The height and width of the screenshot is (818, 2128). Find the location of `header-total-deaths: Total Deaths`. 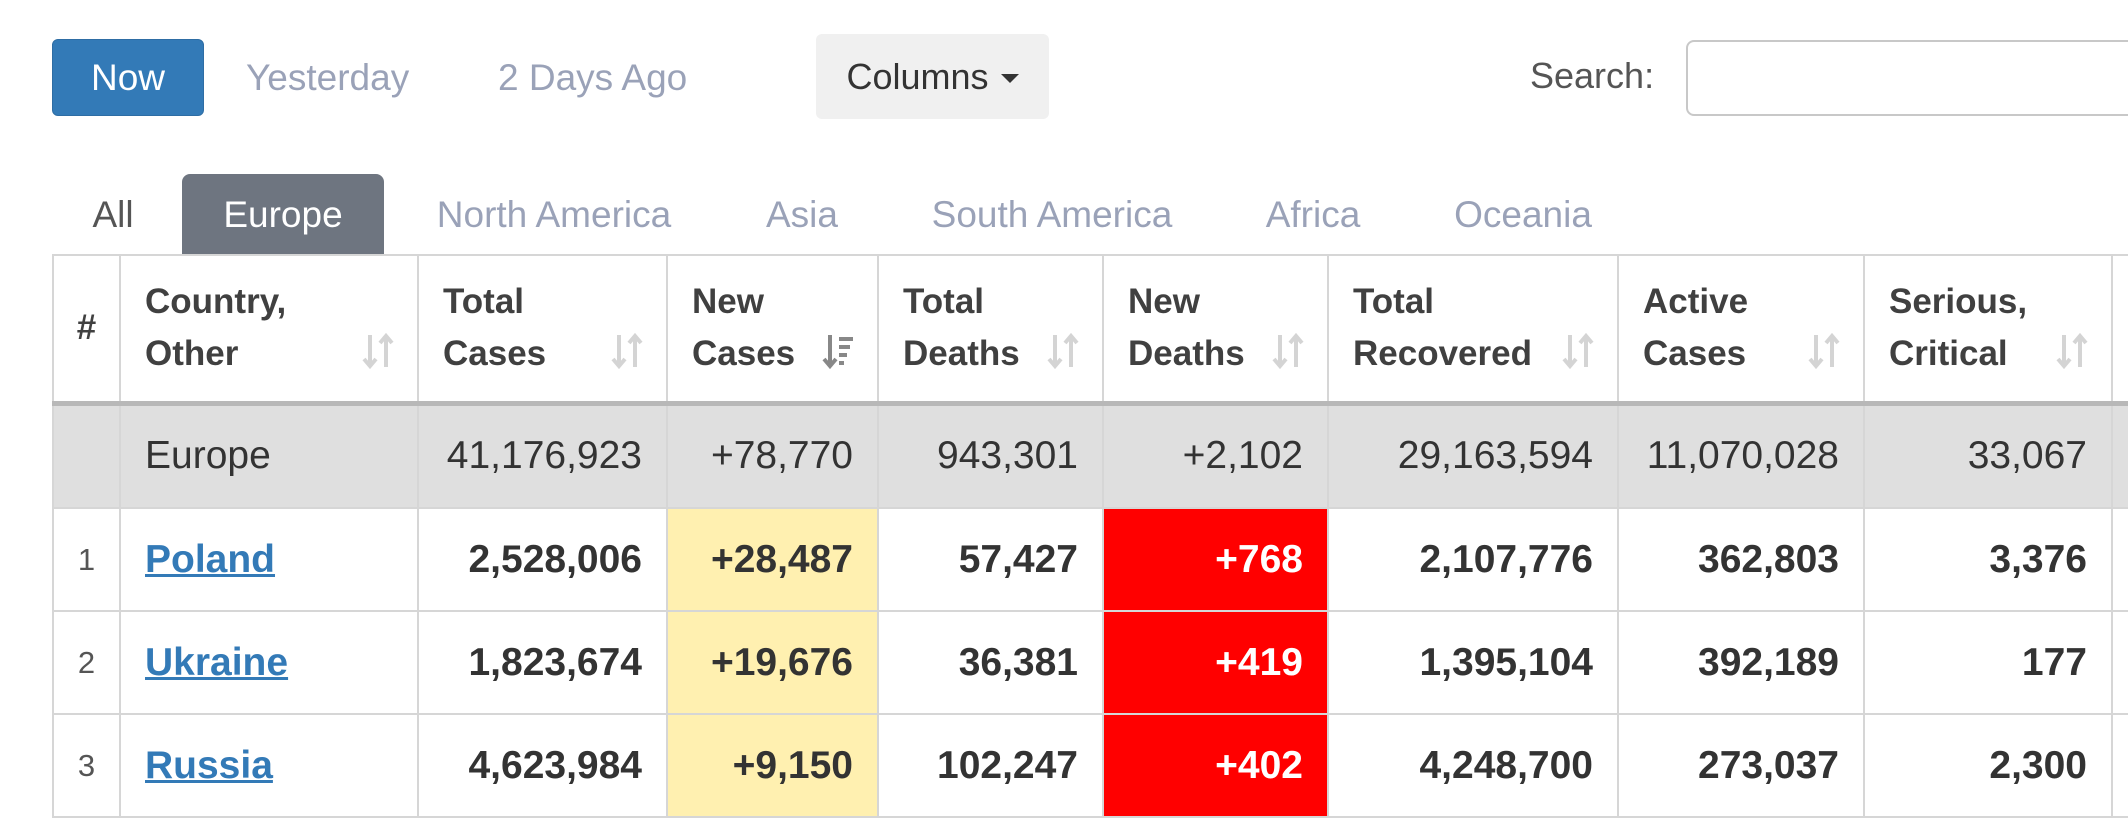

header-total-deaths: Total Deaths is located at coordinates (990, 330).